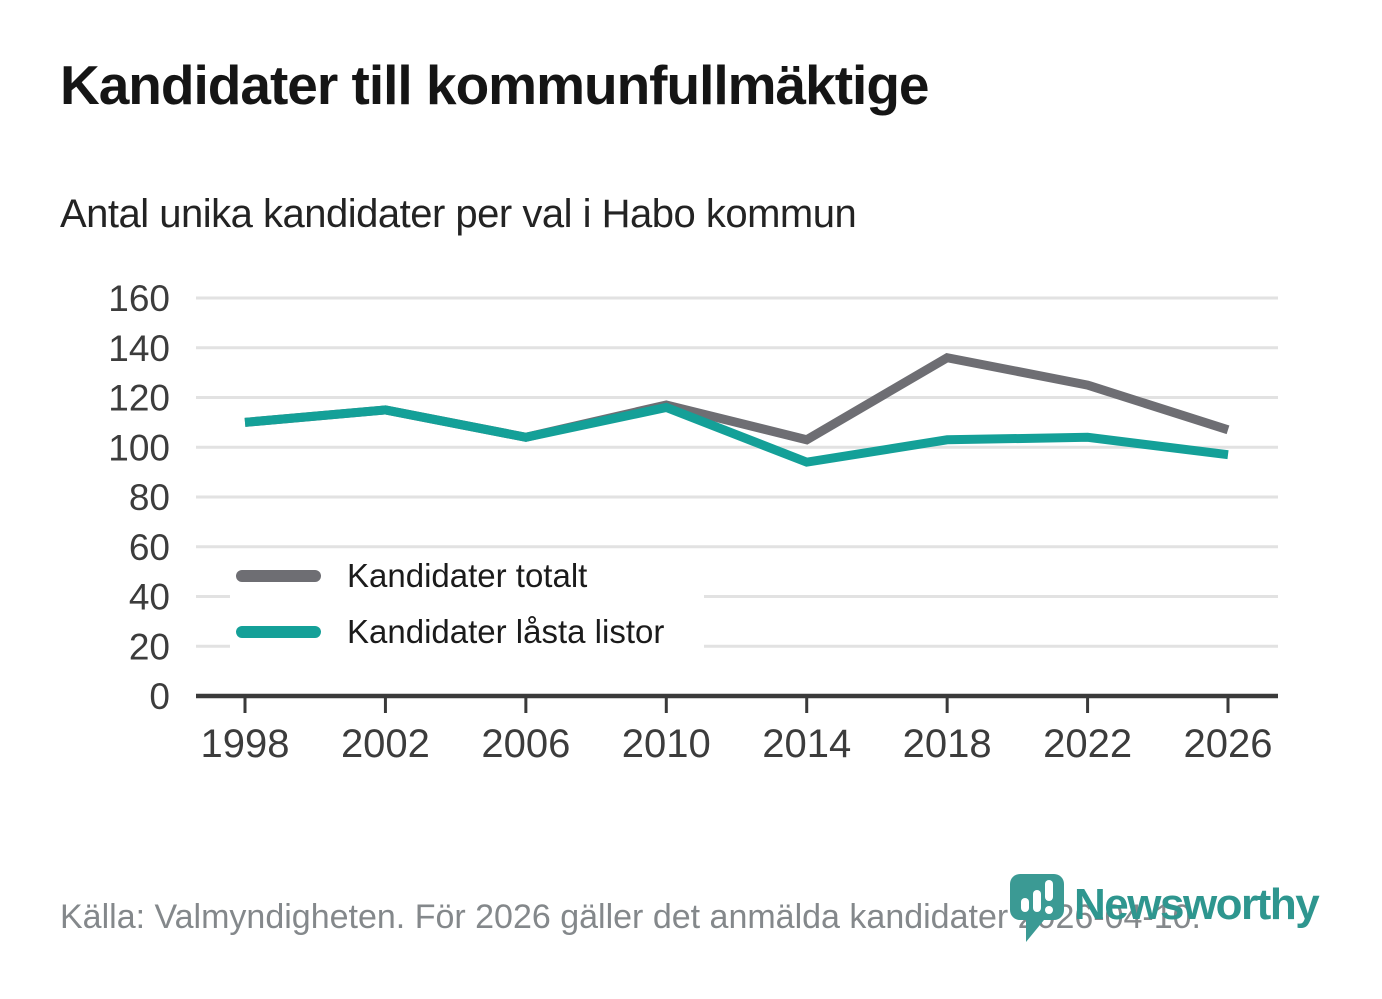 The image size is (1382, 999). What do you see at coordinates (149, 547) in the screenshot?
I see `y-axis-tick-label: 60` at bounding box center [149, 547].